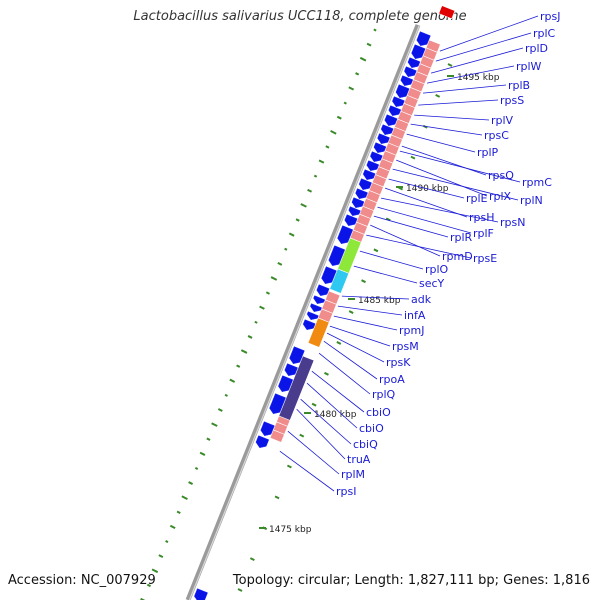  Describe the element at coordinates (365, 444) in the screenshot. I see `gene-label-cbiQ: cbiQ` at that location.